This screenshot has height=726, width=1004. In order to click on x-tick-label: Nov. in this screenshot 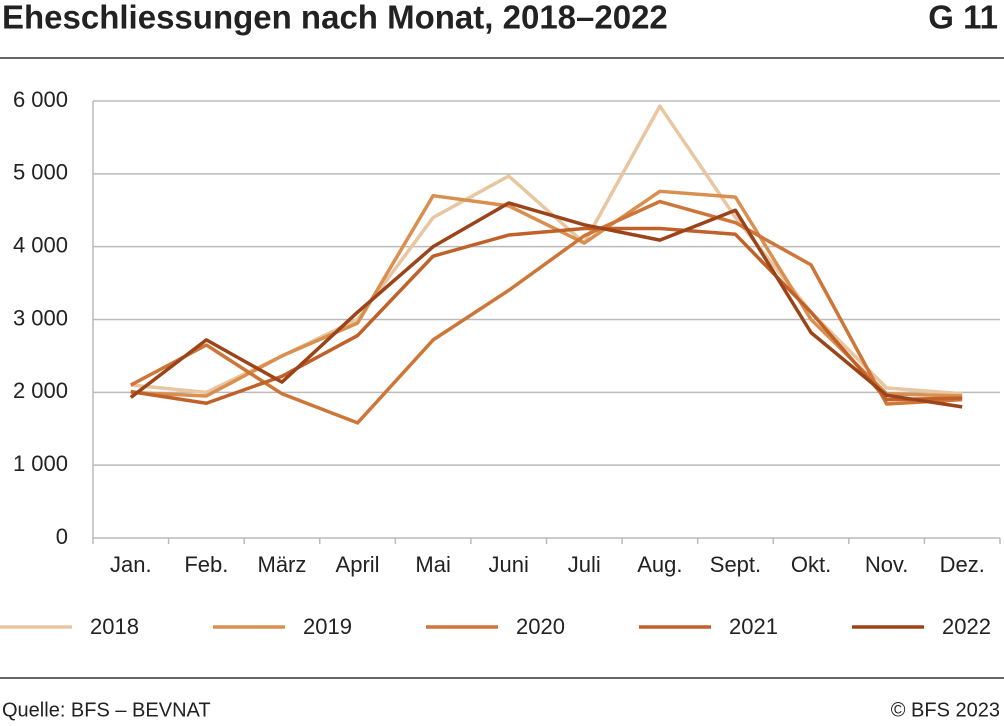, I will do `click(887, 564)`.